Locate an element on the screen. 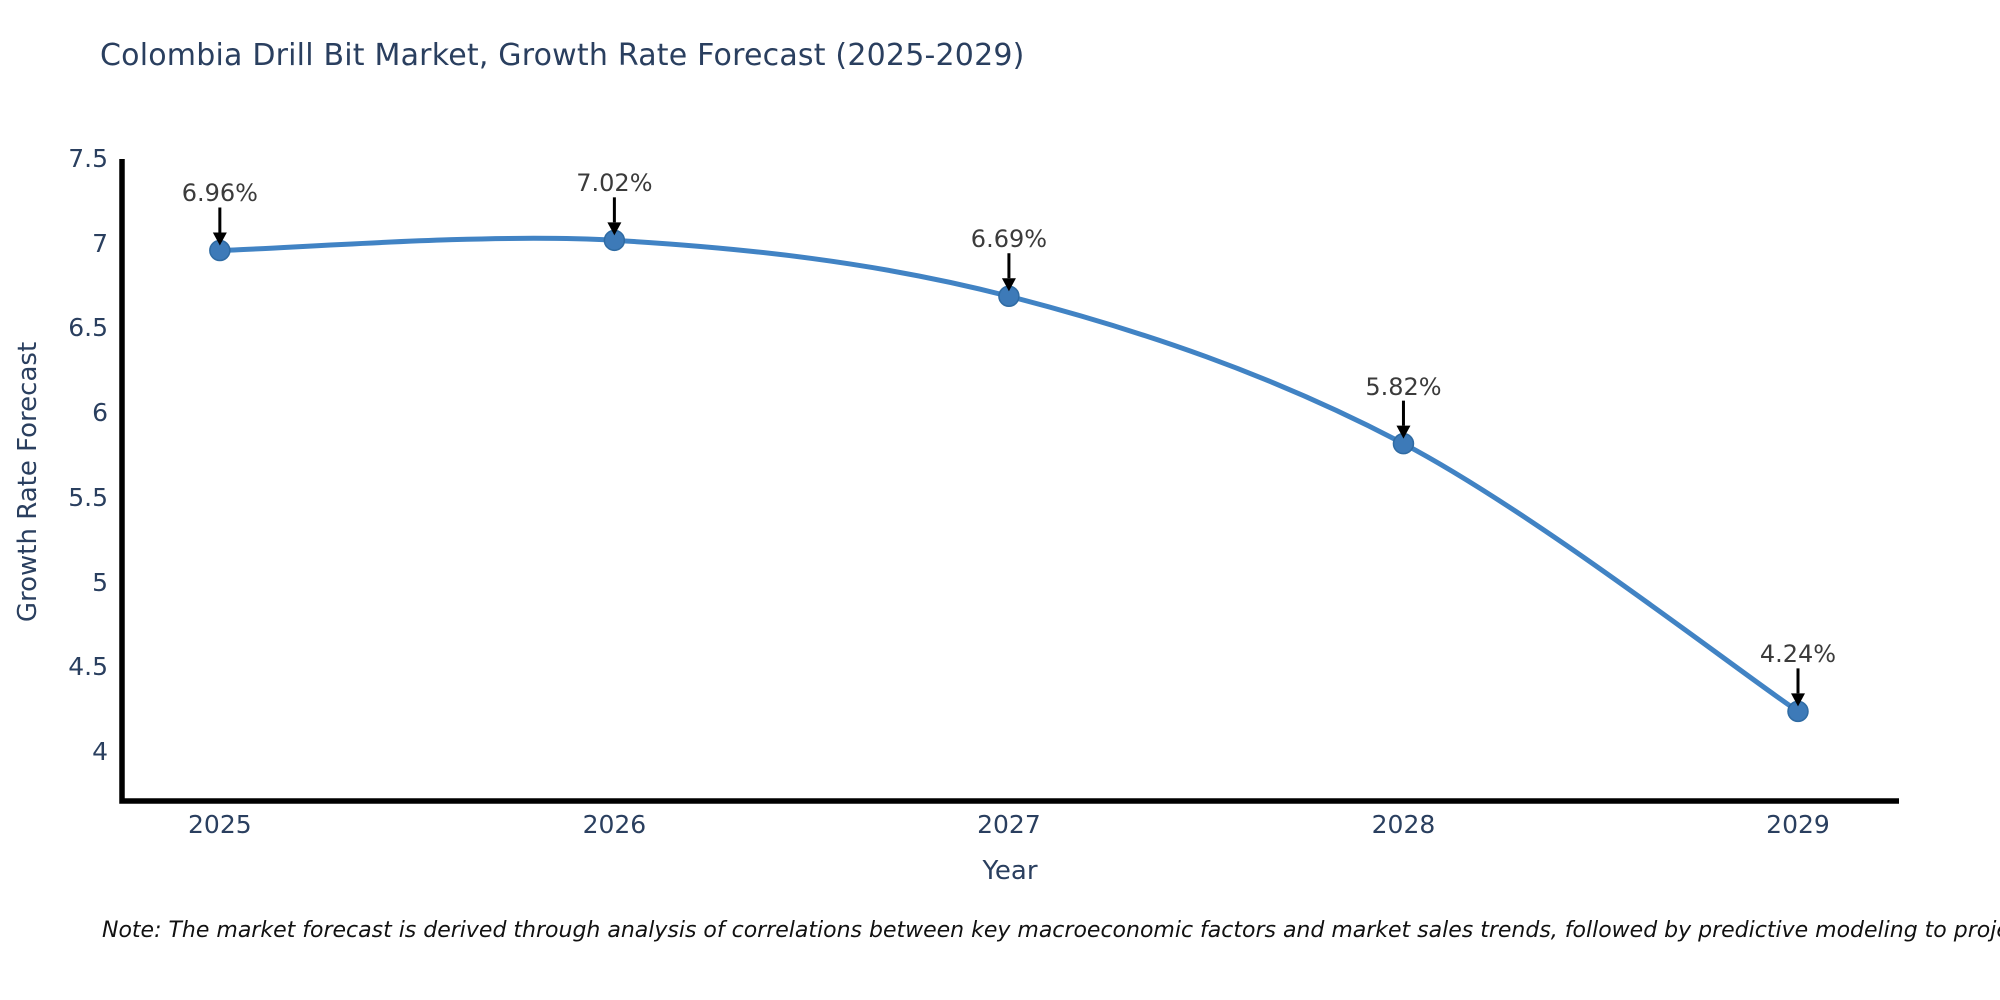 Image resolution: width=2000 pixels, height=1000 pixels. y-tick-label: 5 is located at coordinates (100, 582).